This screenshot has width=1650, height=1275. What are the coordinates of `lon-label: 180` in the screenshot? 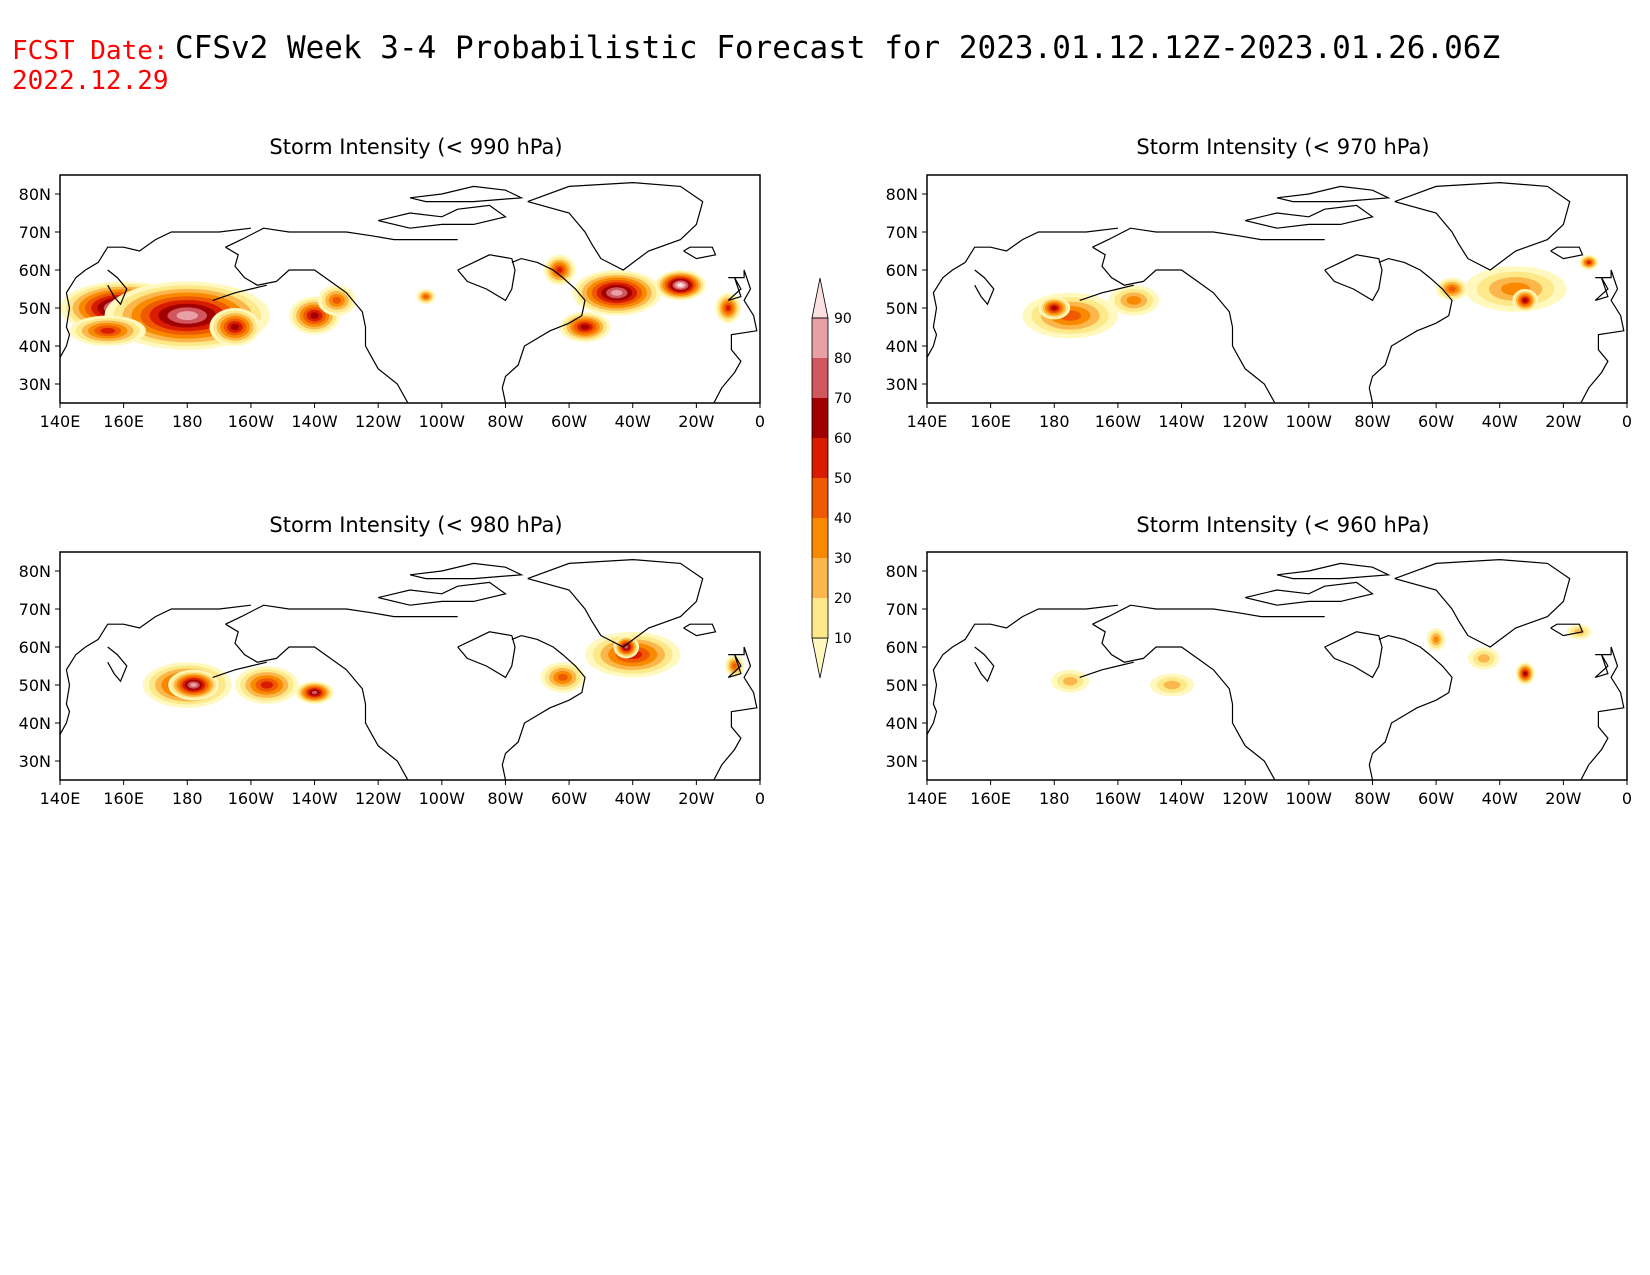 It's located at (187, 421).